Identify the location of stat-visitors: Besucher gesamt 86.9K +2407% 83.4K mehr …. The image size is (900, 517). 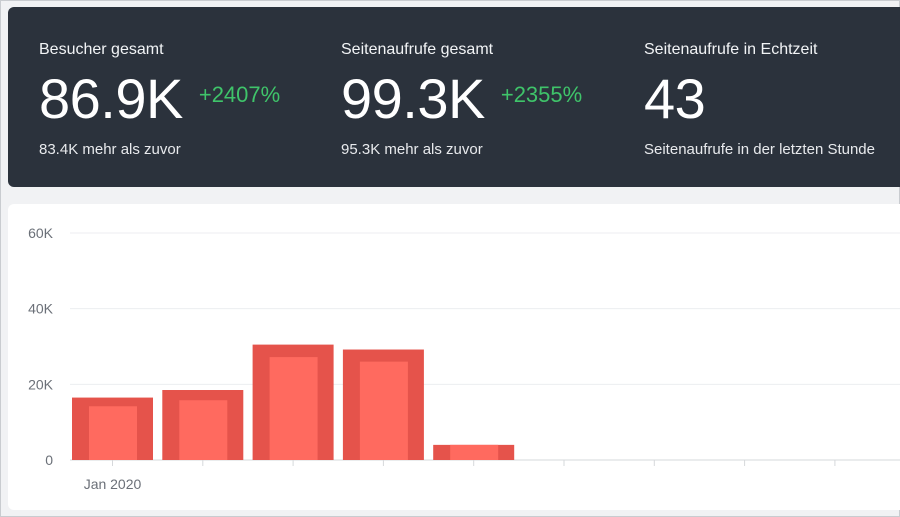
(159, 99).